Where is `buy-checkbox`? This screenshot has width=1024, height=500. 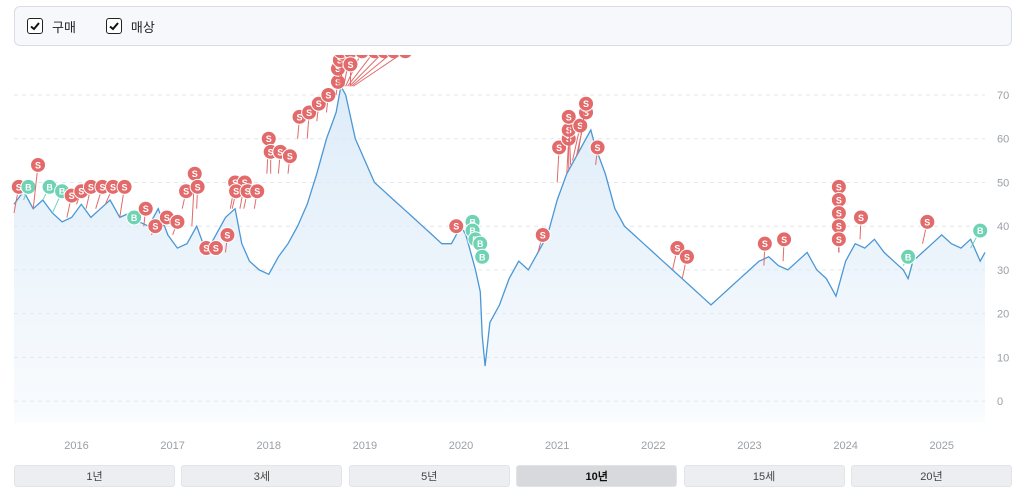
buy-checkbox is located at coordinates (35, 26).